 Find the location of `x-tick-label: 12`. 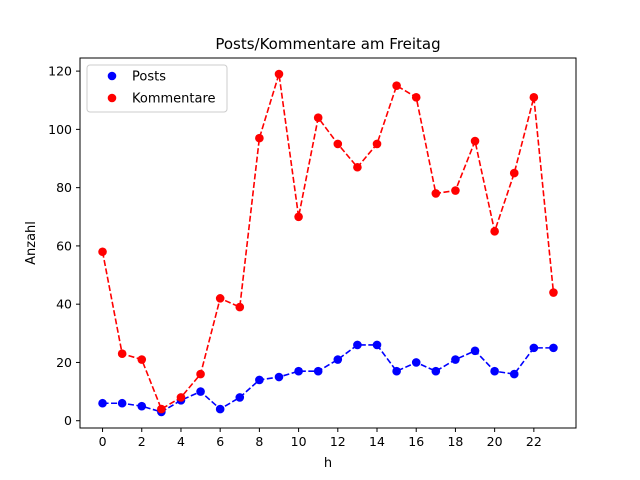

x-tick-label: 12 is located at coordinates (338, 441).